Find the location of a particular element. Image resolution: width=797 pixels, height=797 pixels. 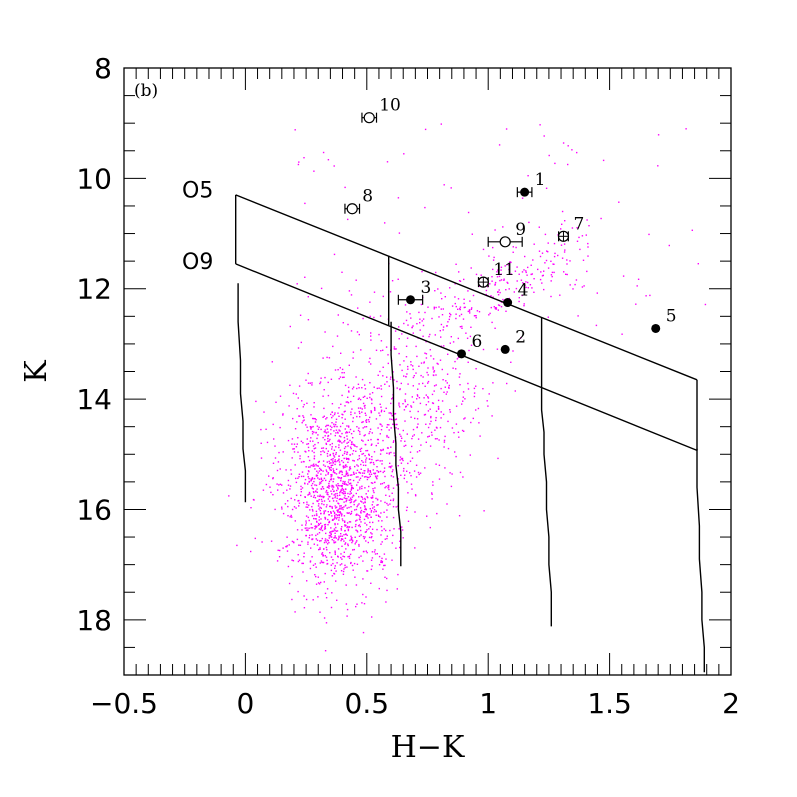

y-tick-label: 8 is located at coordinates (103, 68).